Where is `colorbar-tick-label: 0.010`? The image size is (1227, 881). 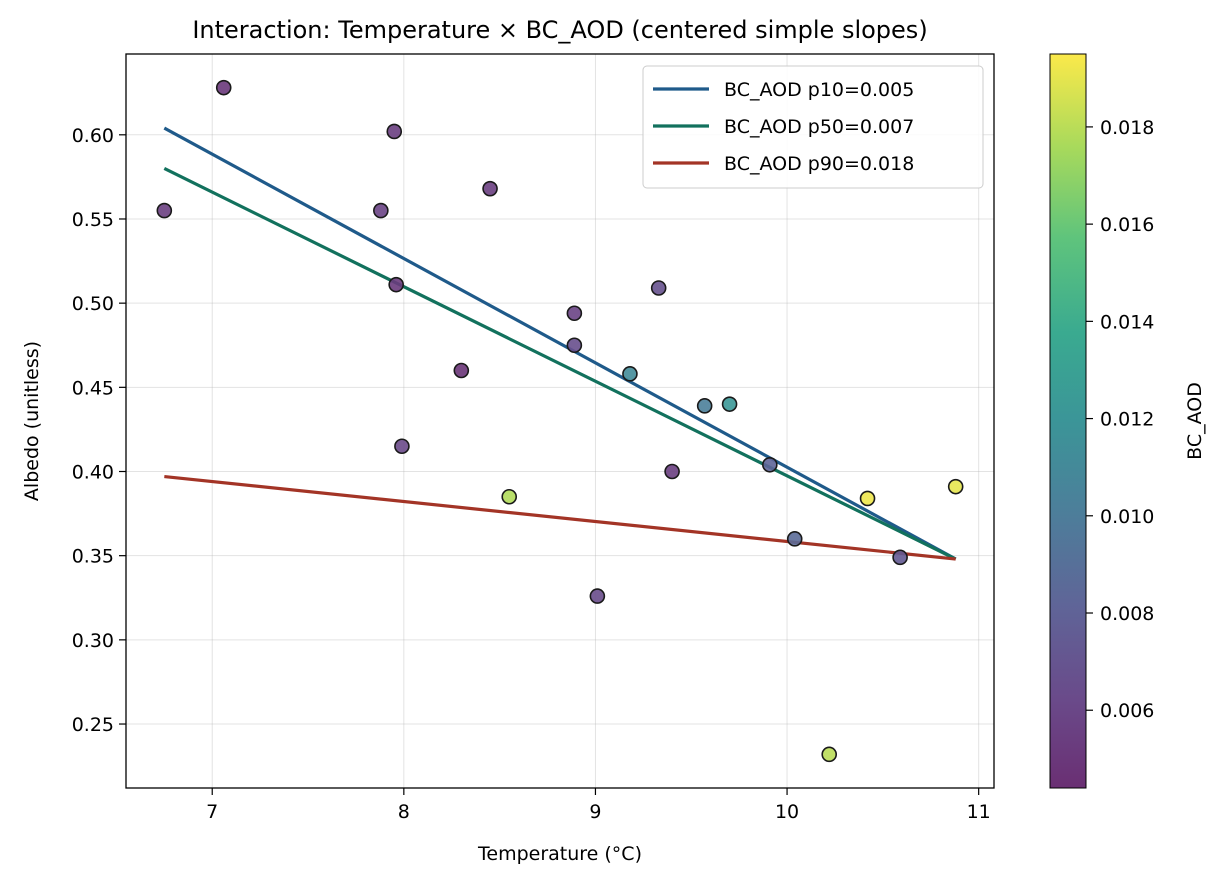
colorbar-tick-label: 0.010 is located at coordinates (1127, 517).